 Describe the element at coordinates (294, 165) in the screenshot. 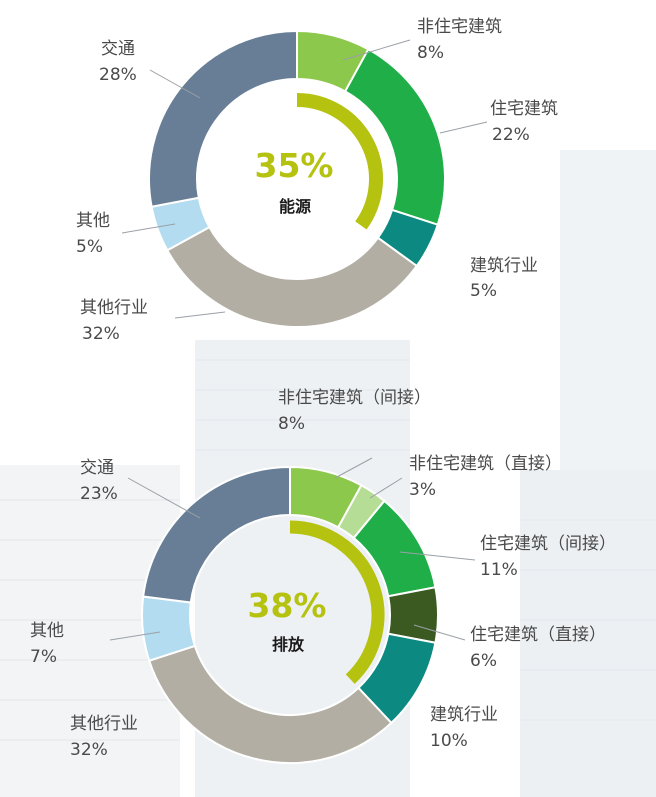

I see `energy-center-value: 35%` at that location.